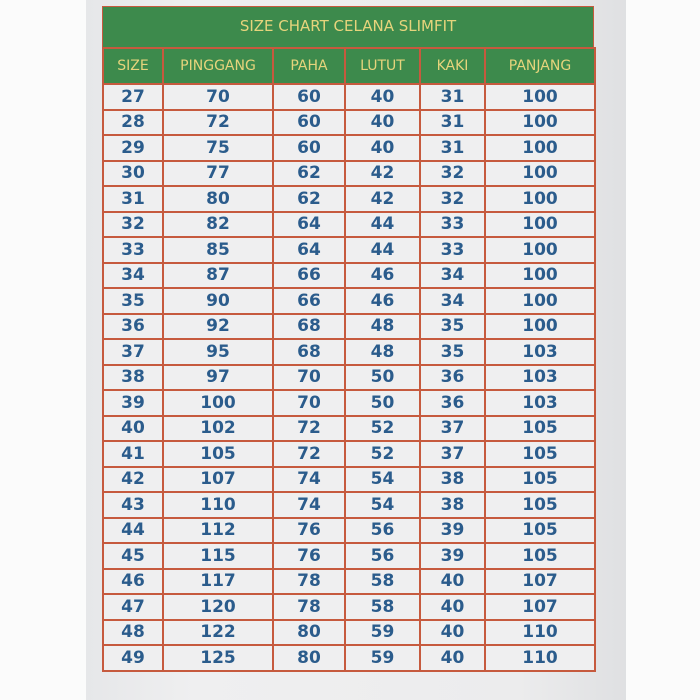 The height and width of the screenshot is (700, 700). What do you see at coordinates (349, 173) in the screenshot?
I see `table-row: 30 77 62 42 32 100` at bounding box center [349, 173].